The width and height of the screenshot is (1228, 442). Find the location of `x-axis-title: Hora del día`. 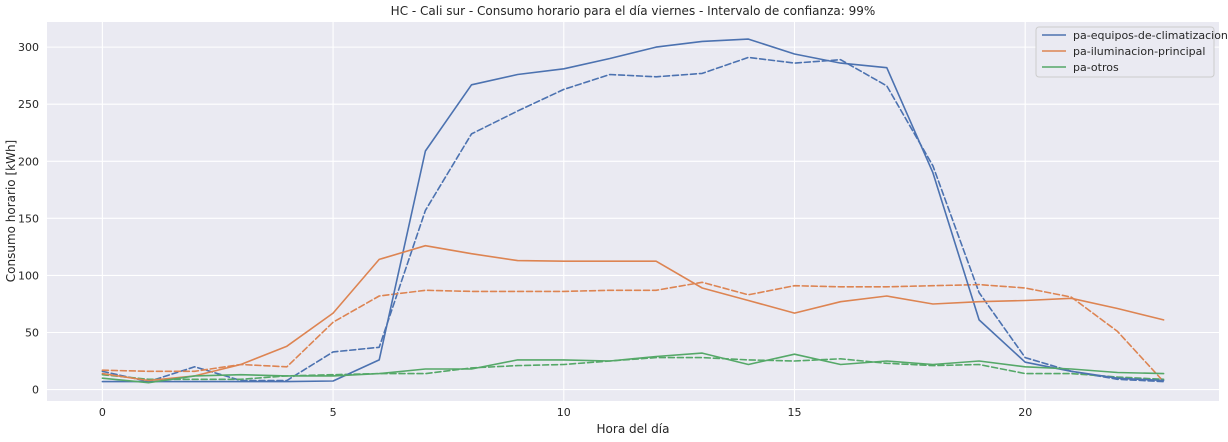

x-axis-title: Hora del día is located at coordinates (633, 429).